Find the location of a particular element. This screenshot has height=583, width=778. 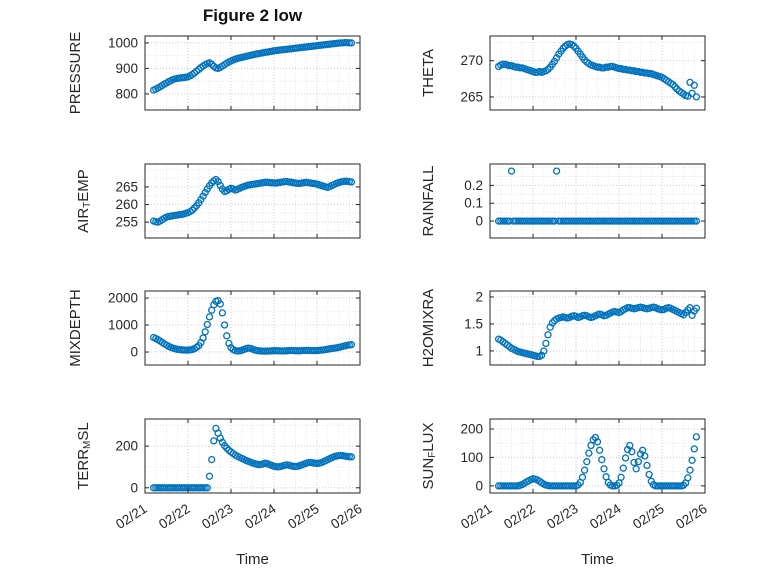

y-tick-labels: 255 260 265 is located at coordinates (126, 204).